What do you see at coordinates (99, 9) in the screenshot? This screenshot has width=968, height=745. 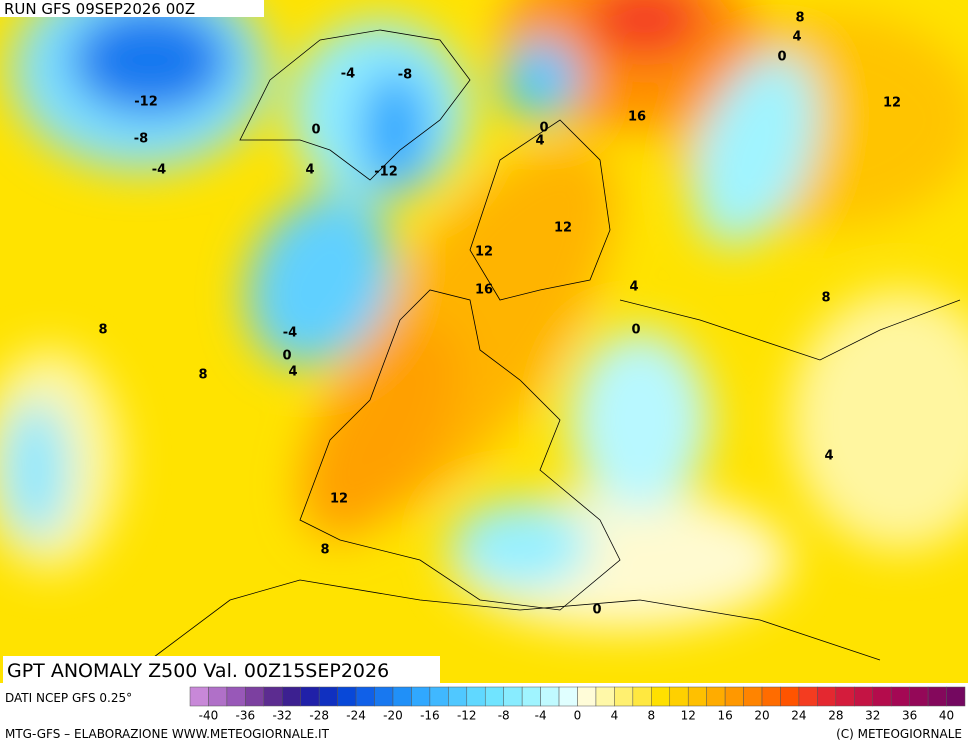 I see `run-label: RUN GFS 09SEP2026 00Z` at bounding box center [99, 9].